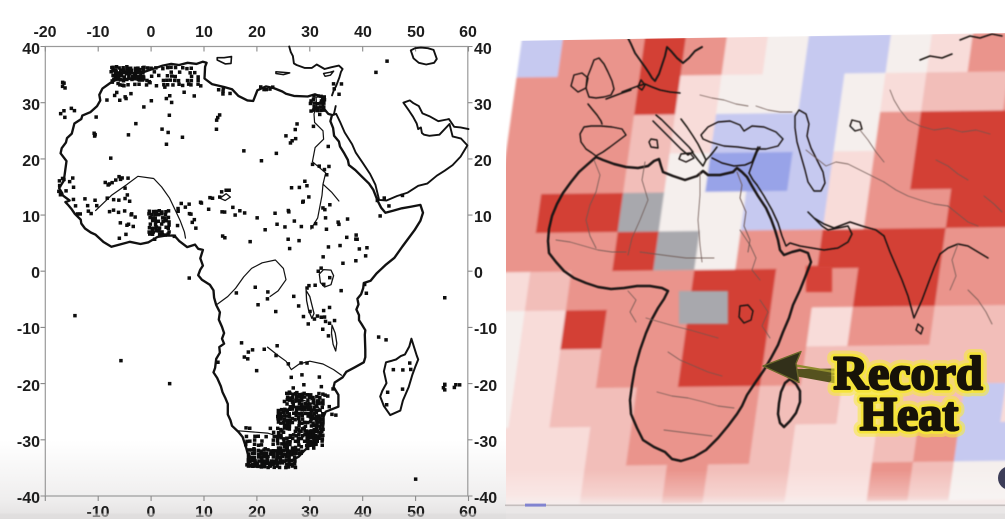 The image size is (1005, 519). What do you see at coordinates (468, 32) in the screenshot?
I see `svg-text: 60` at bounding box center [468, 32].